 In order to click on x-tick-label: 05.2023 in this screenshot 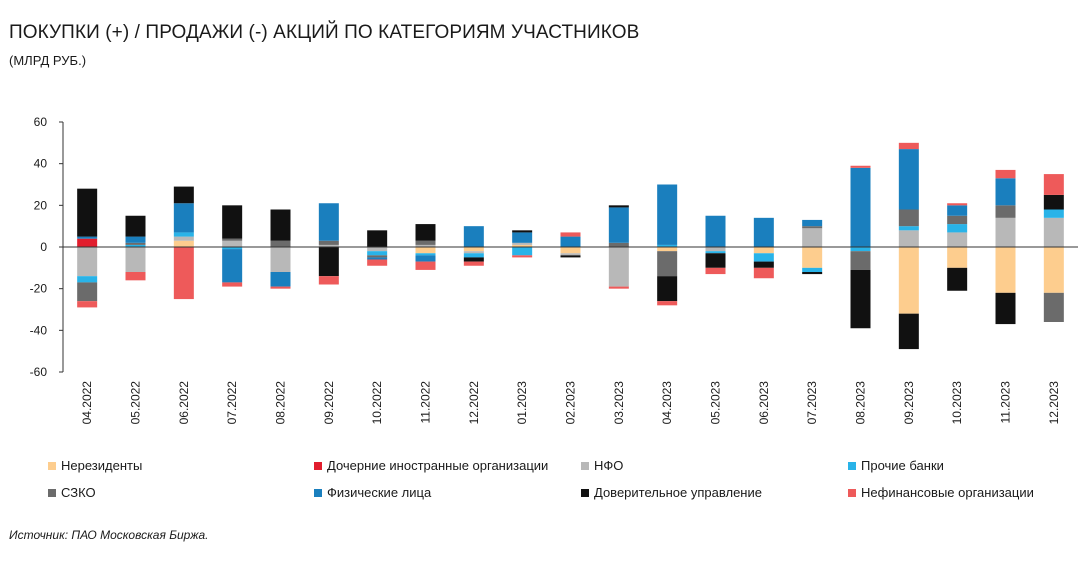, I will do `click(716, 403)`.